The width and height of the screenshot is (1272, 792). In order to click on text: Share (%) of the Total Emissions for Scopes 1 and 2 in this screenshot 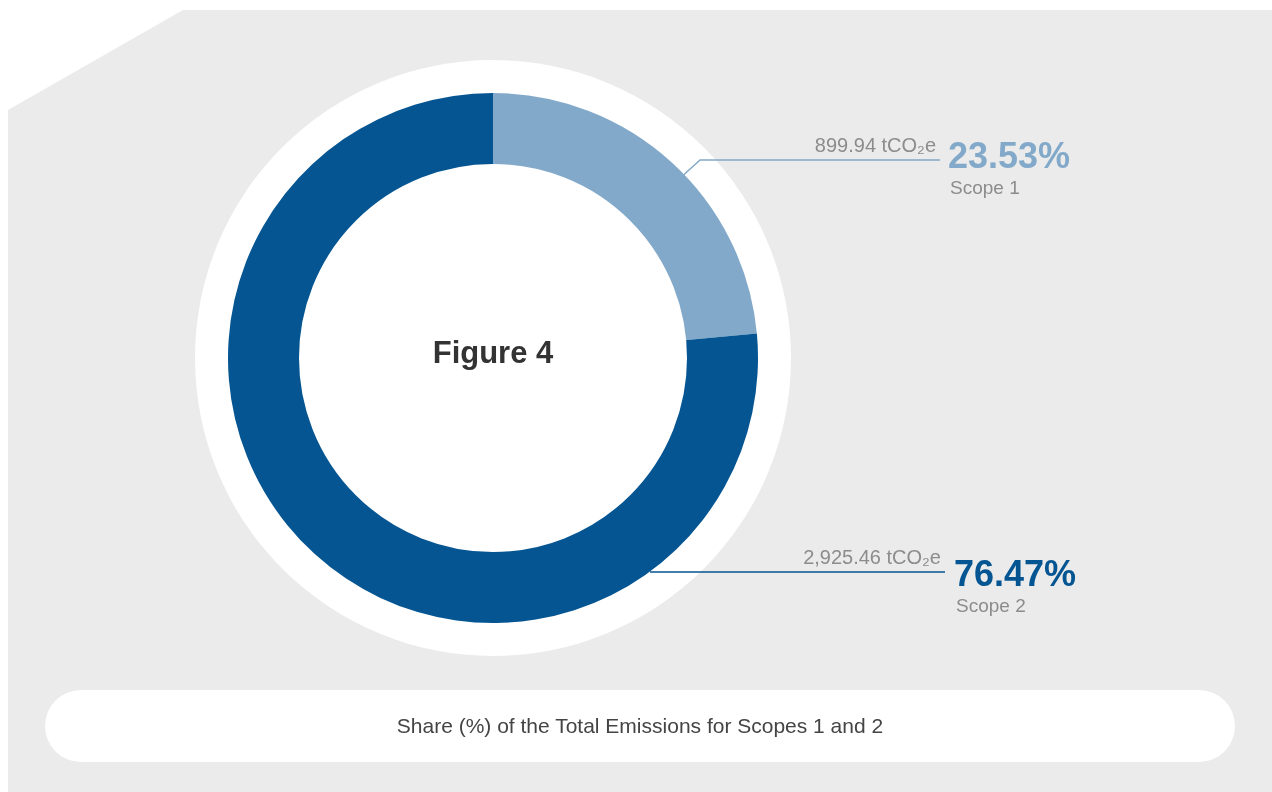, I will do `click(640, 726)`.